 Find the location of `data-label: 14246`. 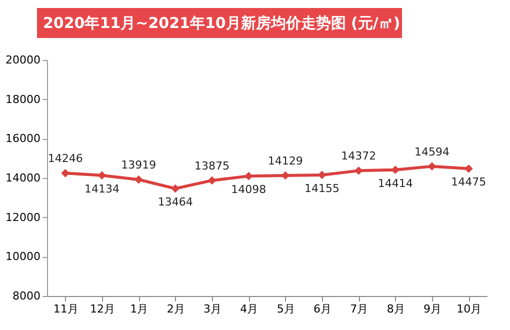

data-label: 14246 is located at coordinates (65, 159).